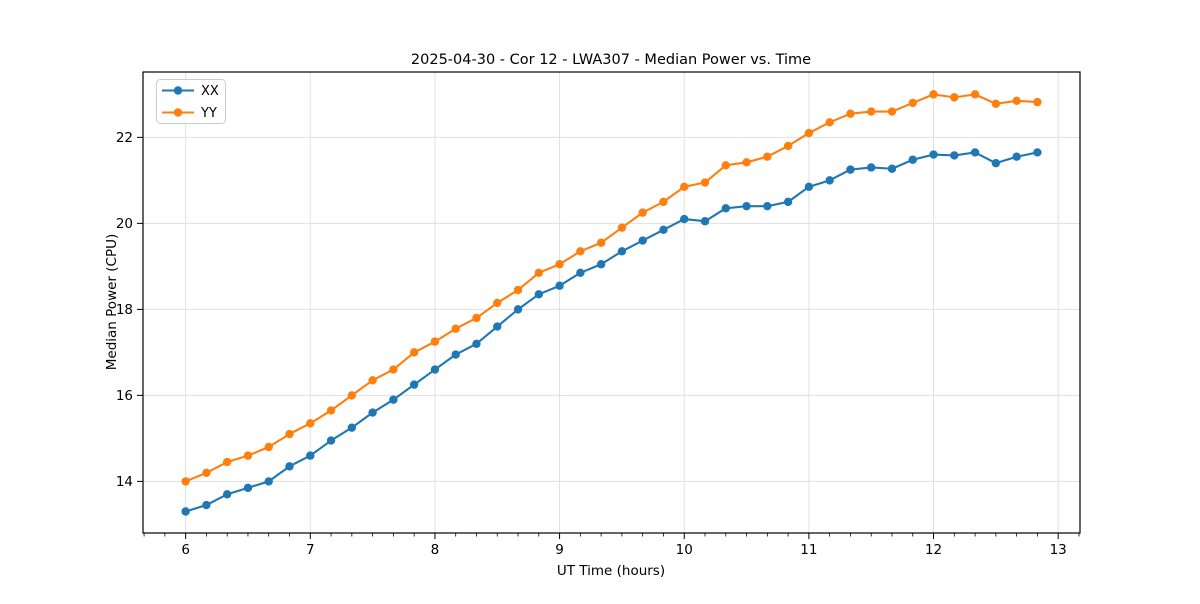  I want to click on y-tick-label: 14, so click(124, 482).